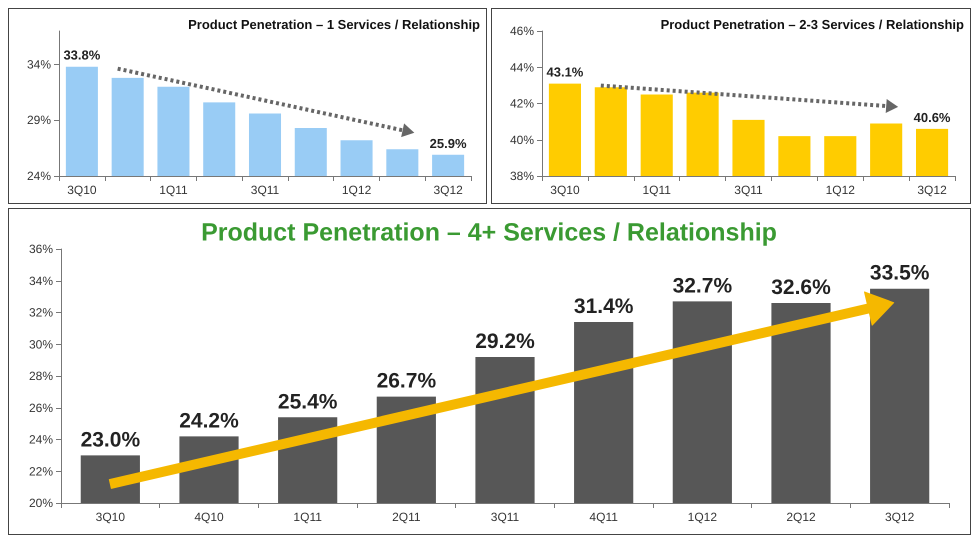  What do you see at coordinates (209, 420) in the screenshot?
I see `data-label: 24.2%` at bounding box center [209, 420].